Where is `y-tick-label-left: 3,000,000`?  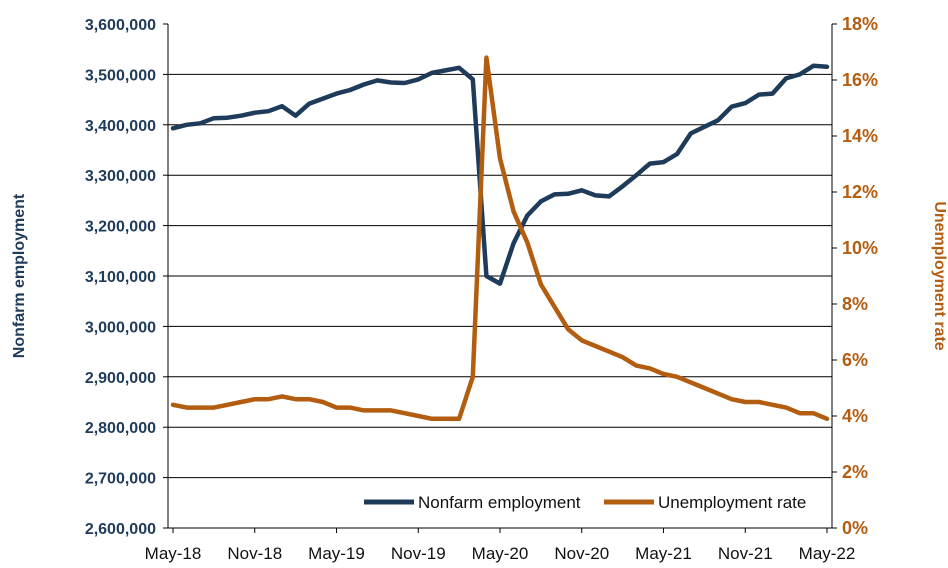
y-tick-label-left: 3,000,000 is located at coordinates (120, 327).